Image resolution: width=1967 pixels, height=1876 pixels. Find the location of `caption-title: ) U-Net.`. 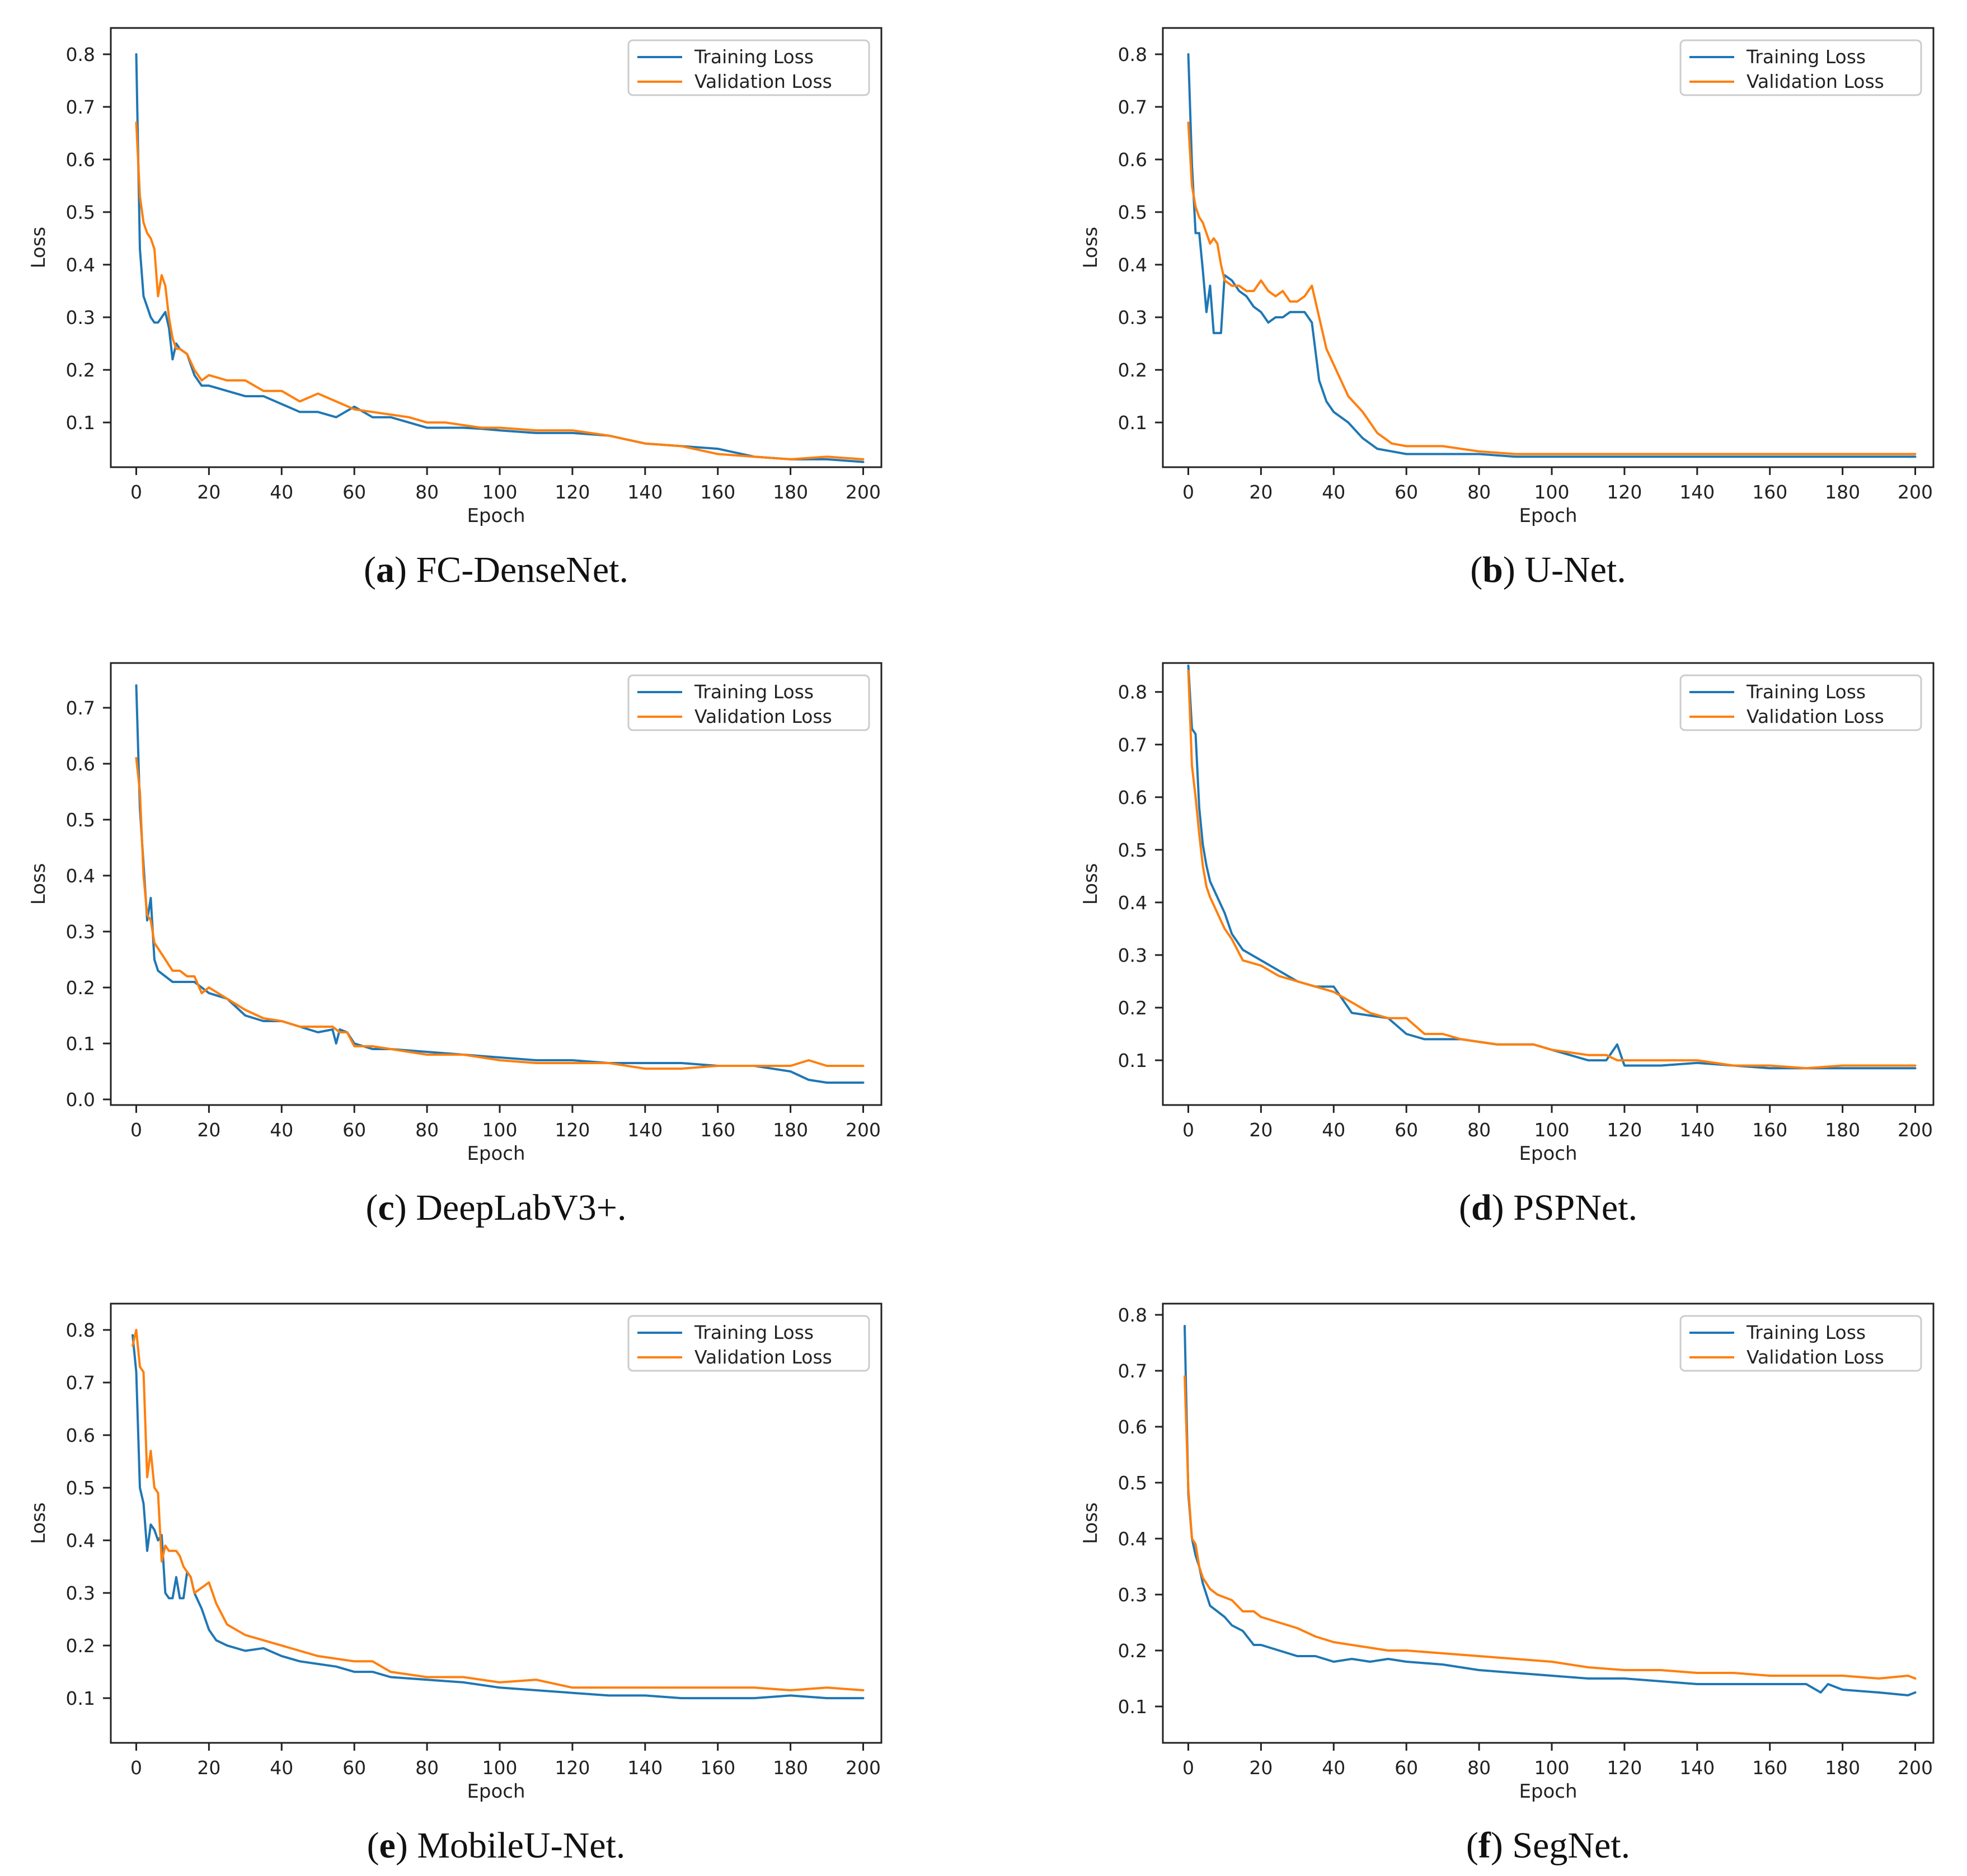

caption-title: ) U-Net. is located at coordinates (1564, 569).